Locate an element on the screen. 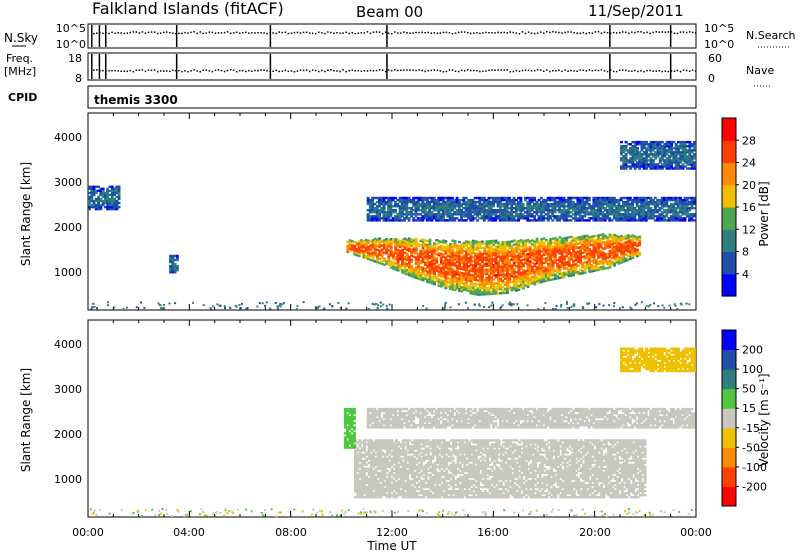 This screenshot has width=800, height=554. nsky-strip-frame is located at coordinates (392, 36).